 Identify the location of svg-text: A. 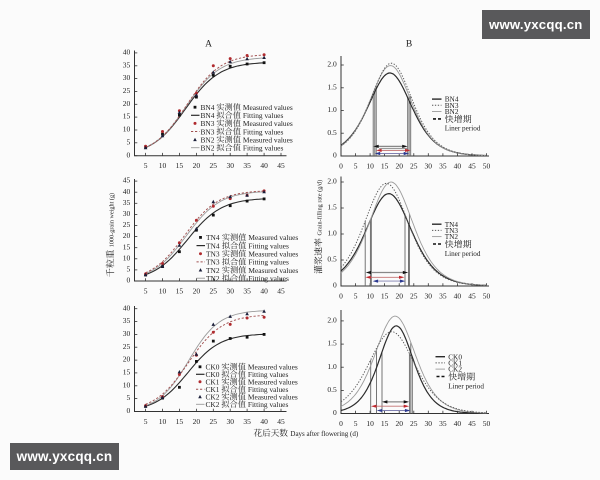
(208, 45).